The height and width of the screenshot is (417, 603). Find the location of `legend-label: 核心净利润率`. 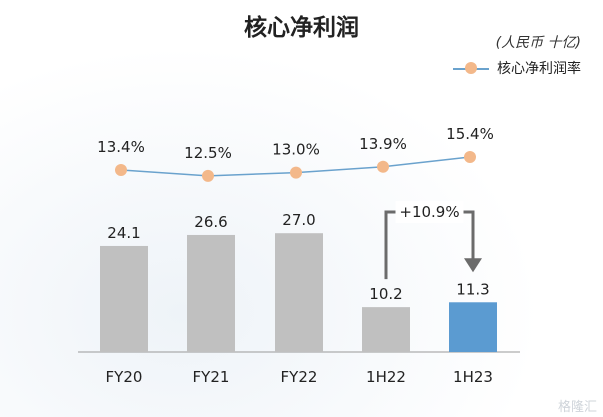

legend-label: 核心净利润率 is located at coordinates (539, 69).